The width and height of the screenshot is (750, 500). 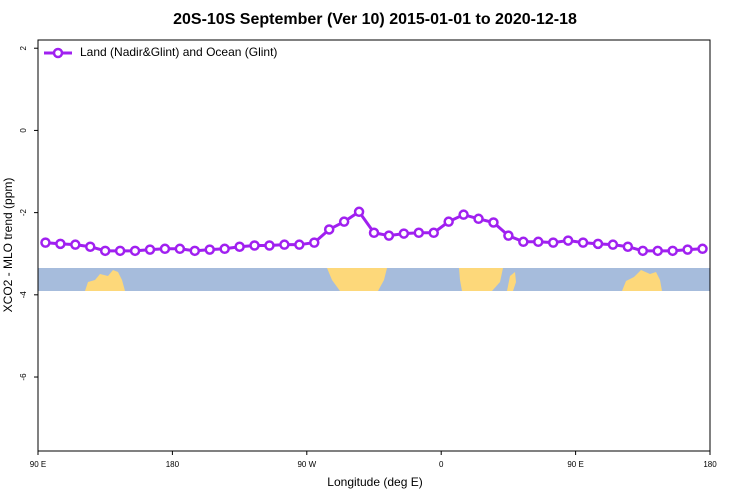 What do you see at coordinates (23, 47) in the screenshot?
I see `y-tick-label: 2` at bounding box center [23, 47].